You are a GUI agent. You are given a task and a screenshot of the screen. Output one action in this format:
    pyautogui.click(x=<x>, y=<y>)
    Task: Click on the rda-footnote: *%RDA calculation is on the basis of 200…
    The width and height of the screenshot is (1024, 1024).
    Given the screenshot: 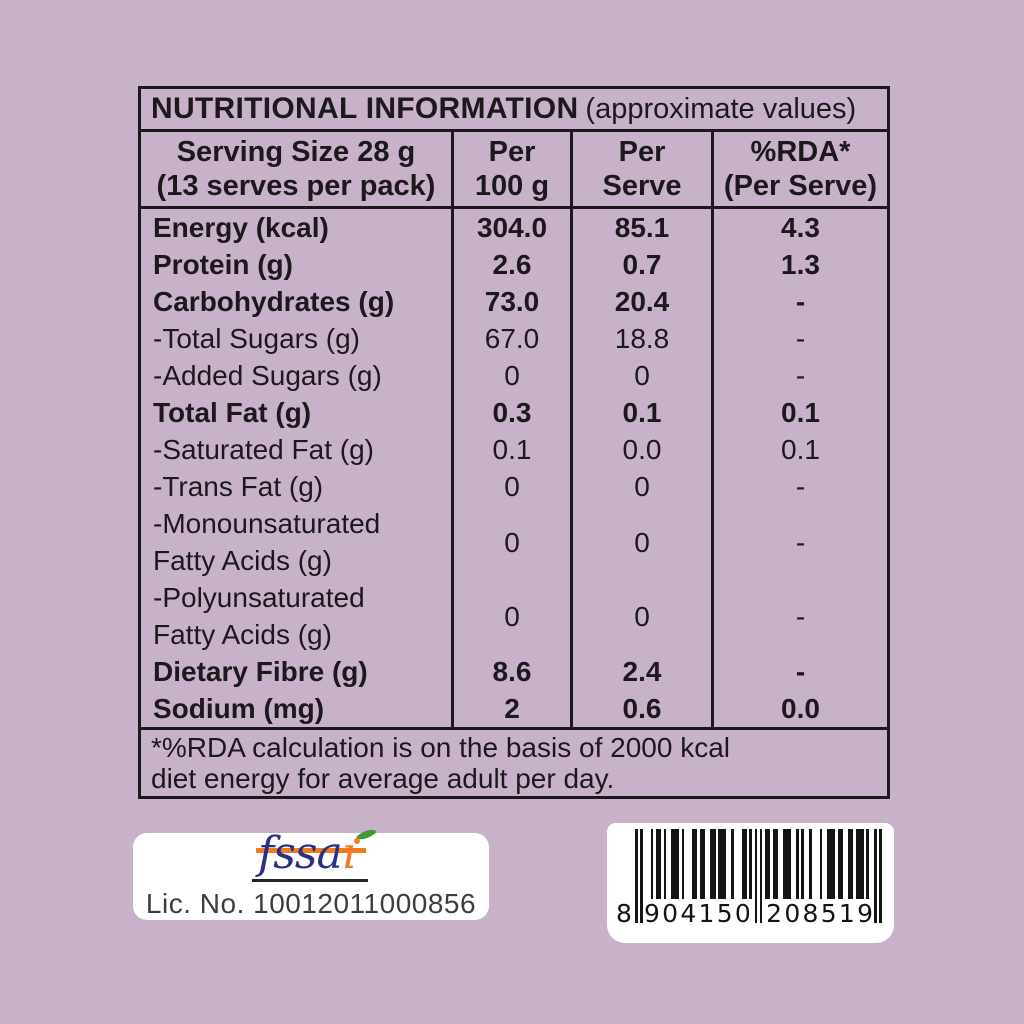 What is the action you would take?
    pyautogui.click(x=514, y=761)
    